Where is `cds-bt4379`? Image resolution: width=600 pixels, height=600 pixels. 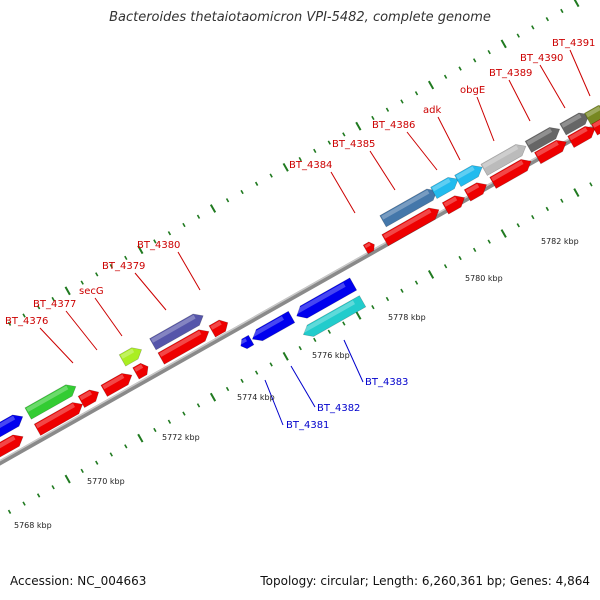
cds-bt4379 is located at coordinates (183, 347).